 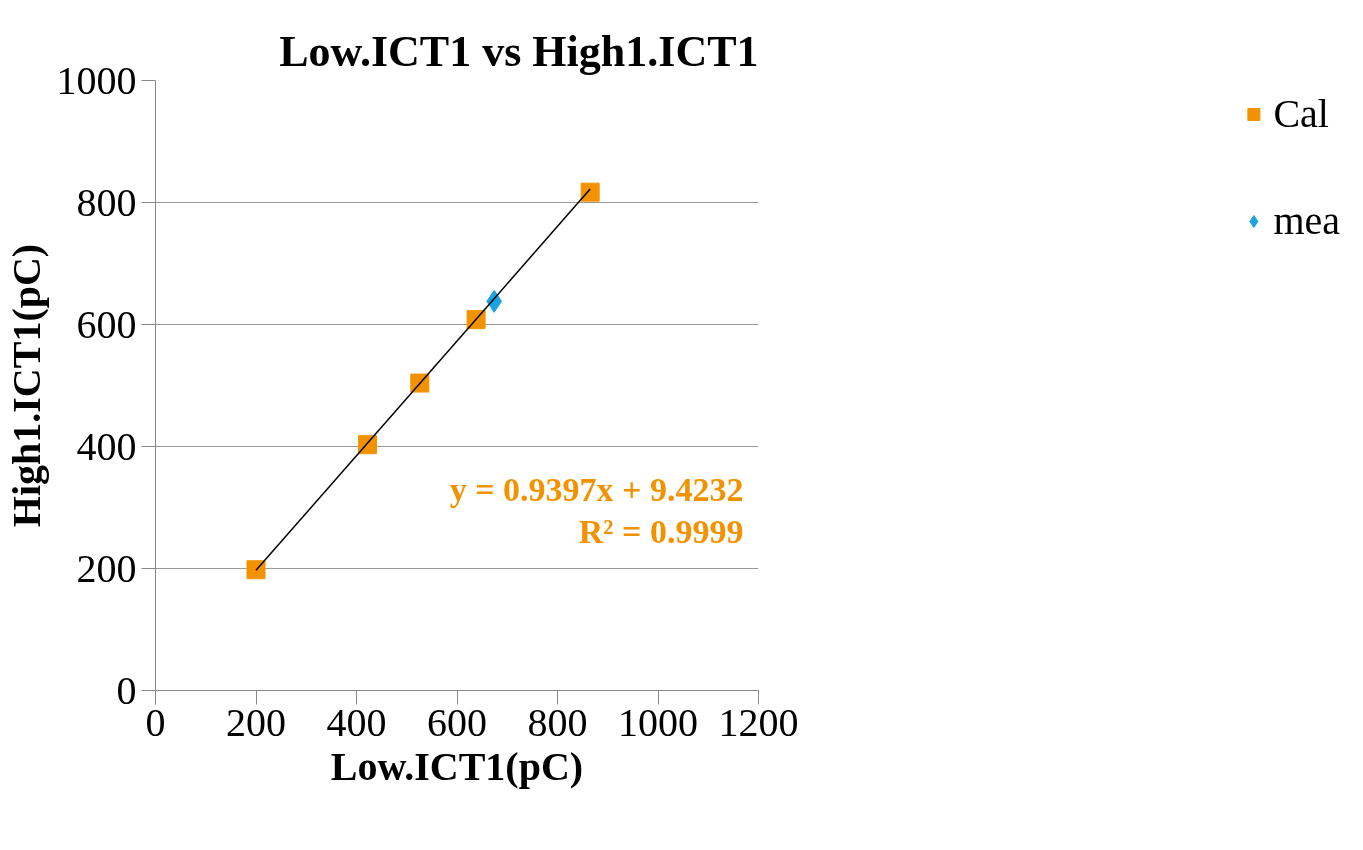 What do you see at coordinates (155, 722) in the screenshot?
I see `x-tick-label: 0` at bounding box center [155, 722].